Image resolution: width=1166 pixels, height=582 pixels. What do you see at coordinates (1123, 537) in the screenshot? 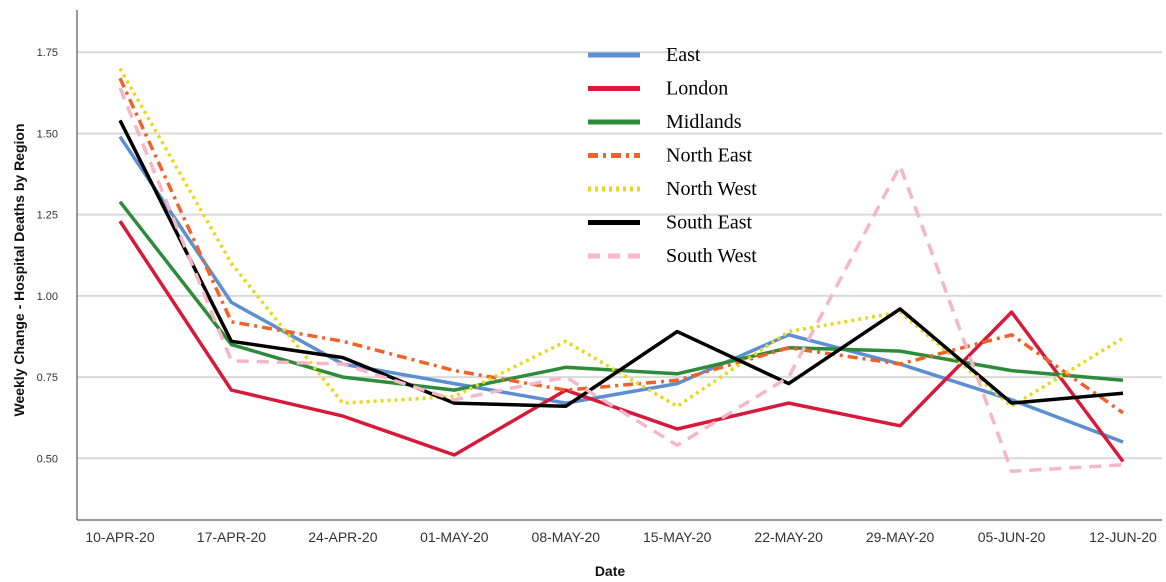
I see `x-tick-label: 12-JUN-20` at bounding box center [1123, 537].